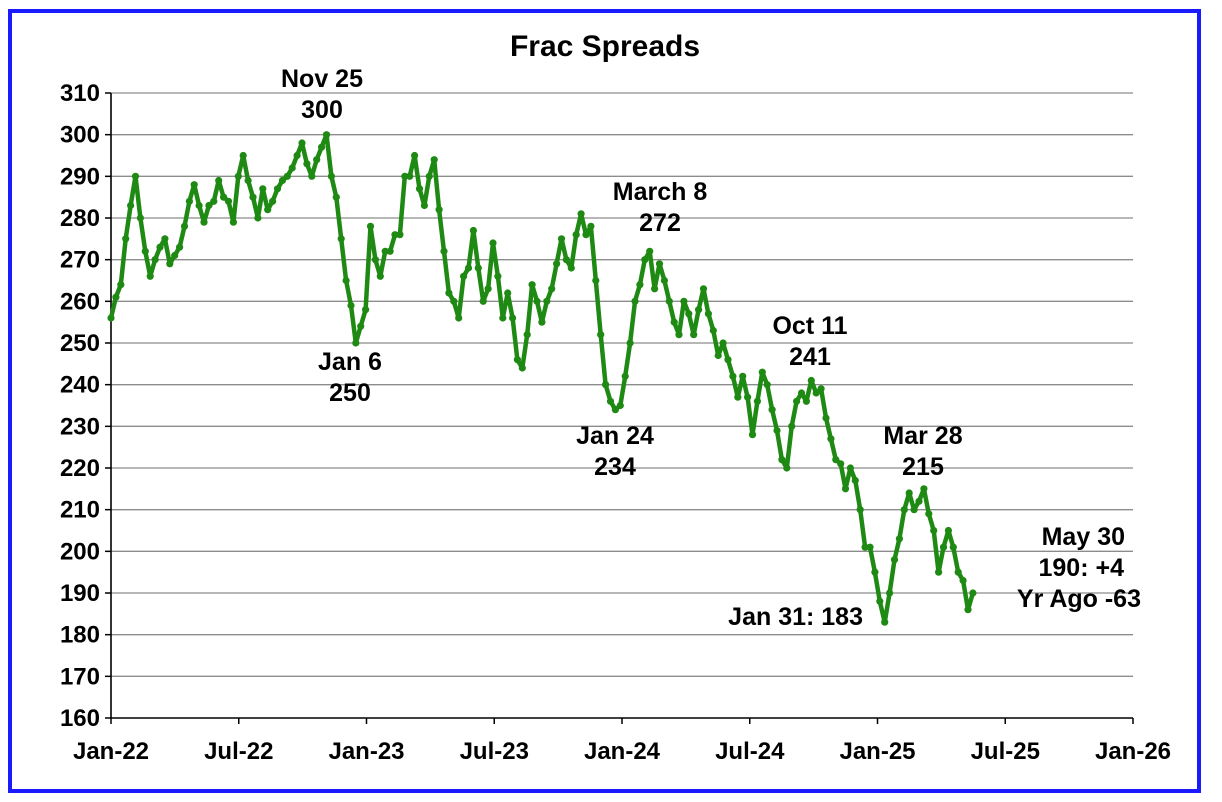  I want to click on annotation-label: Nov 25, so click(322, 79).